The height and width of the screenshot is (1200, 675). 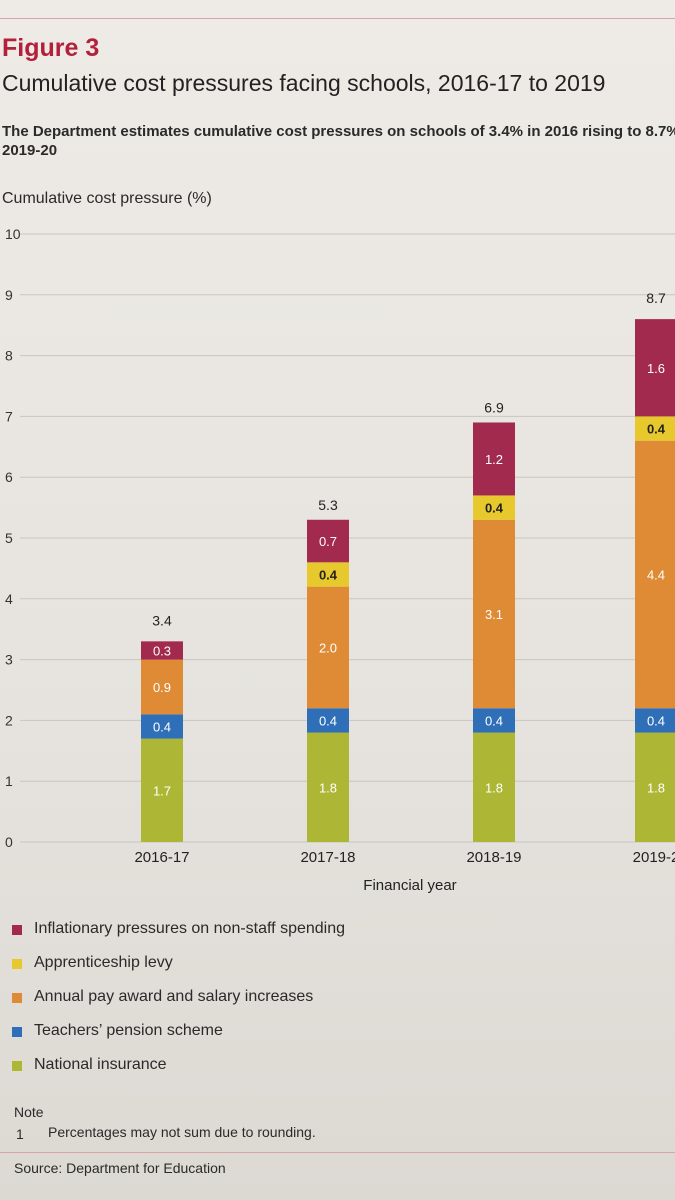 I want to click on y-tick-label: 8, so click(x=9, y=356).